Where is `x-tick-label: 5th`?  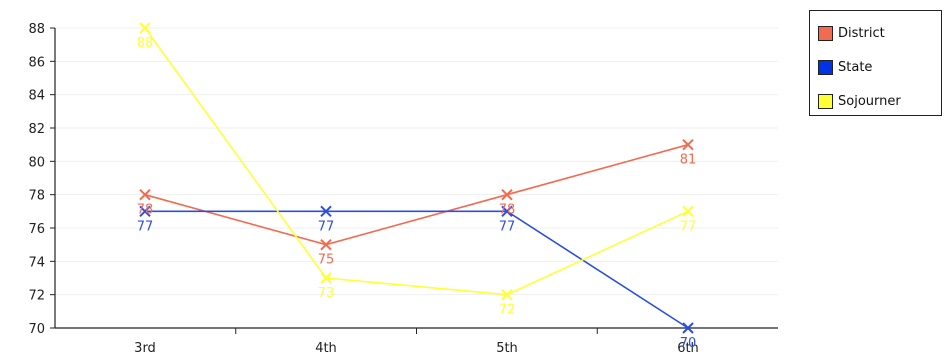
x-tick-label: 5th is located at coordinates (507, 348).